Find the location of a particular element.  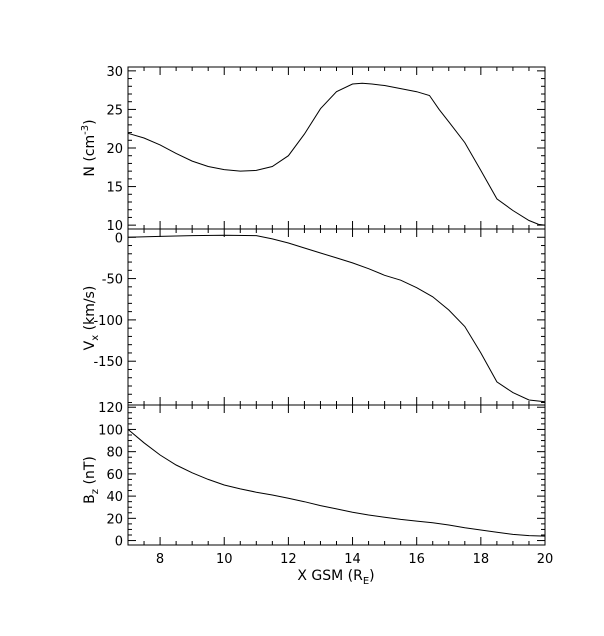

magnetic-ytick-label: 60 is located at coordinates (114, 475).